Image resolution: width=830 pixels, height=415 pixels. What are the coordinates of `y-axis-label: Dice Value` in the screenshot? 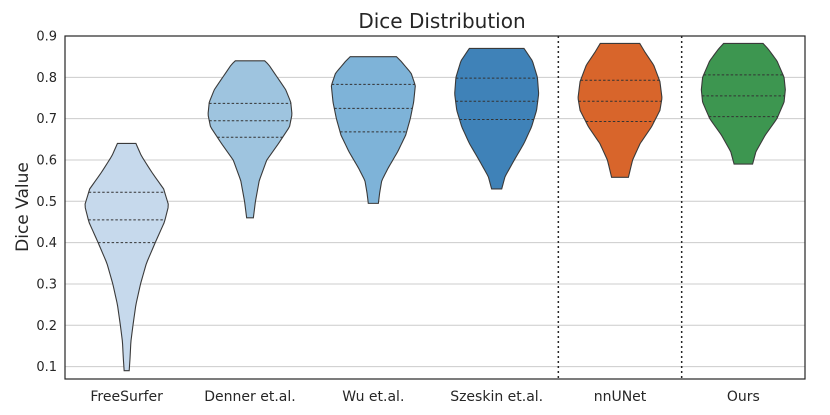 It's located at (23, 207).